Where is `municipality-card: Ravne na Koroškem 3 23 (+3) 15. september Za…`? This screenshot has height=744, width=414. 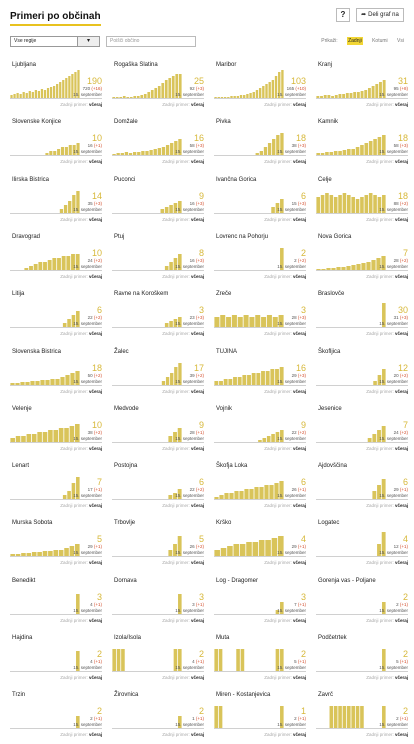
municipality-card: Ravne na Koroškem 3 23 (+3) 15. september Za… is located at coordinates (158, 317).